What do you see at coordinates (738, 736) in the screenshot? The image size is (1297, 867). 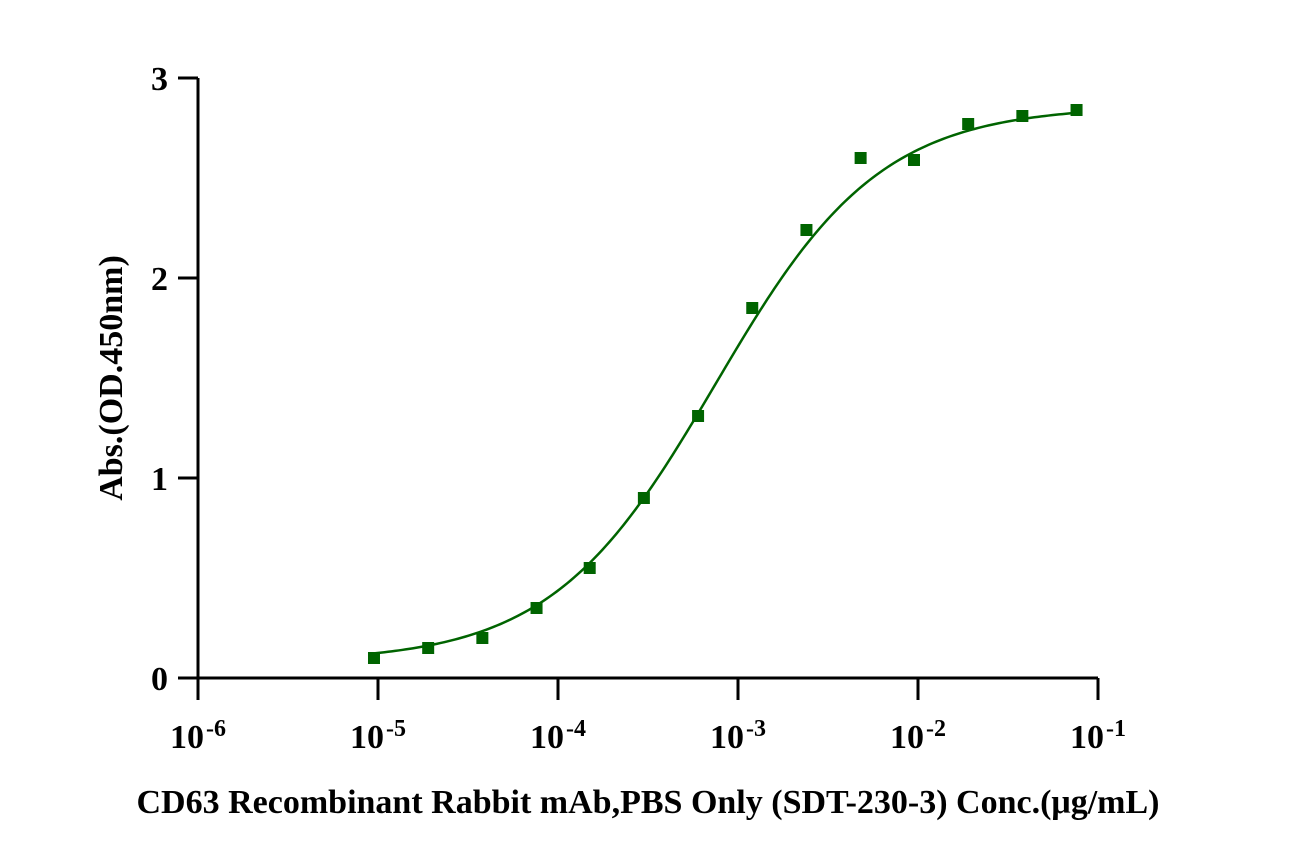 I see `x-tick-label: 10⁻³` at bounding box center [738, 736].